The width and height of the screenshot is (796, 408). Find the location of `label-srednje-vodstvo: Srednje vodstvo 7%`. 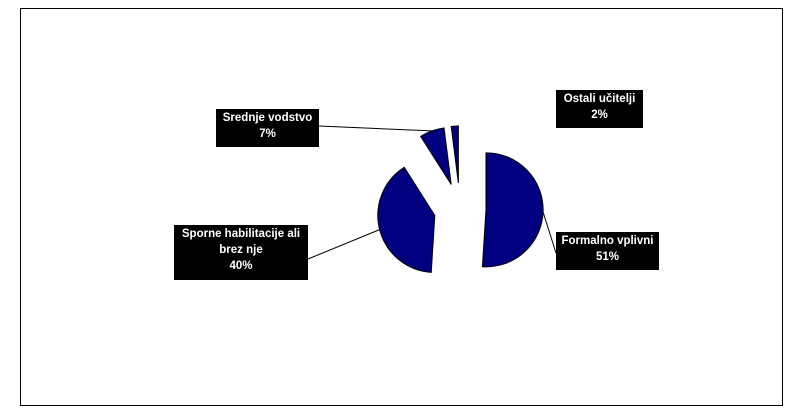

label-srednje-vodstvo: Srednje vodstvo 7% is located at coordinates (267, 128).